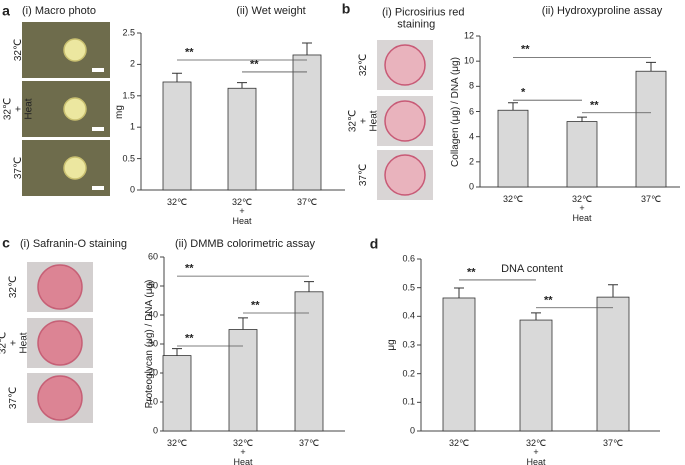  Describe the element at coordinates (152, 285) in the screenshot. I see `y-tick-label: 50` at that location.